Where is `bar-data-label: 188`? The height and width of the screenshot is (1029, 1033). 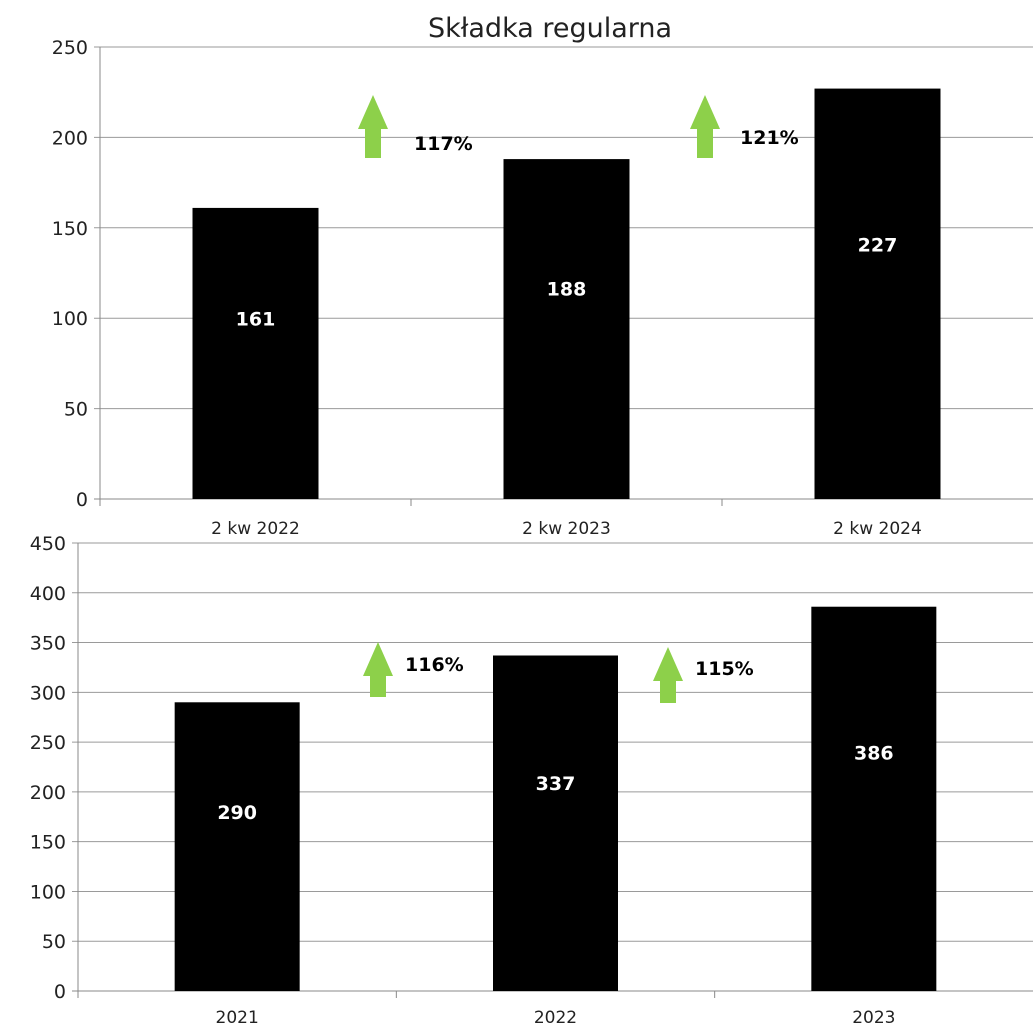 bar-data-label: 188 is located at coordinates (567, 289).